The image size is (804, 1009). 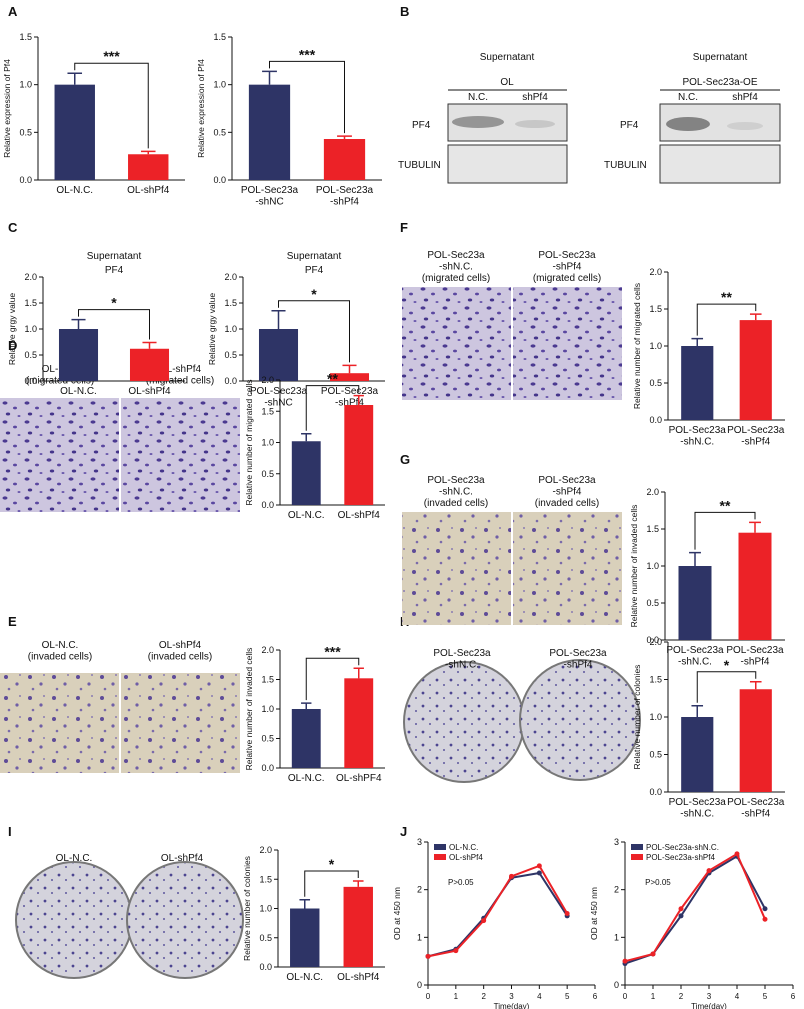 What do you see at coordinates (567, 492) in the screenshot?
I see `micrograph-caption: POL-Sec23a -shPf4 (invaded cells)` at bounding box center [567, 492].